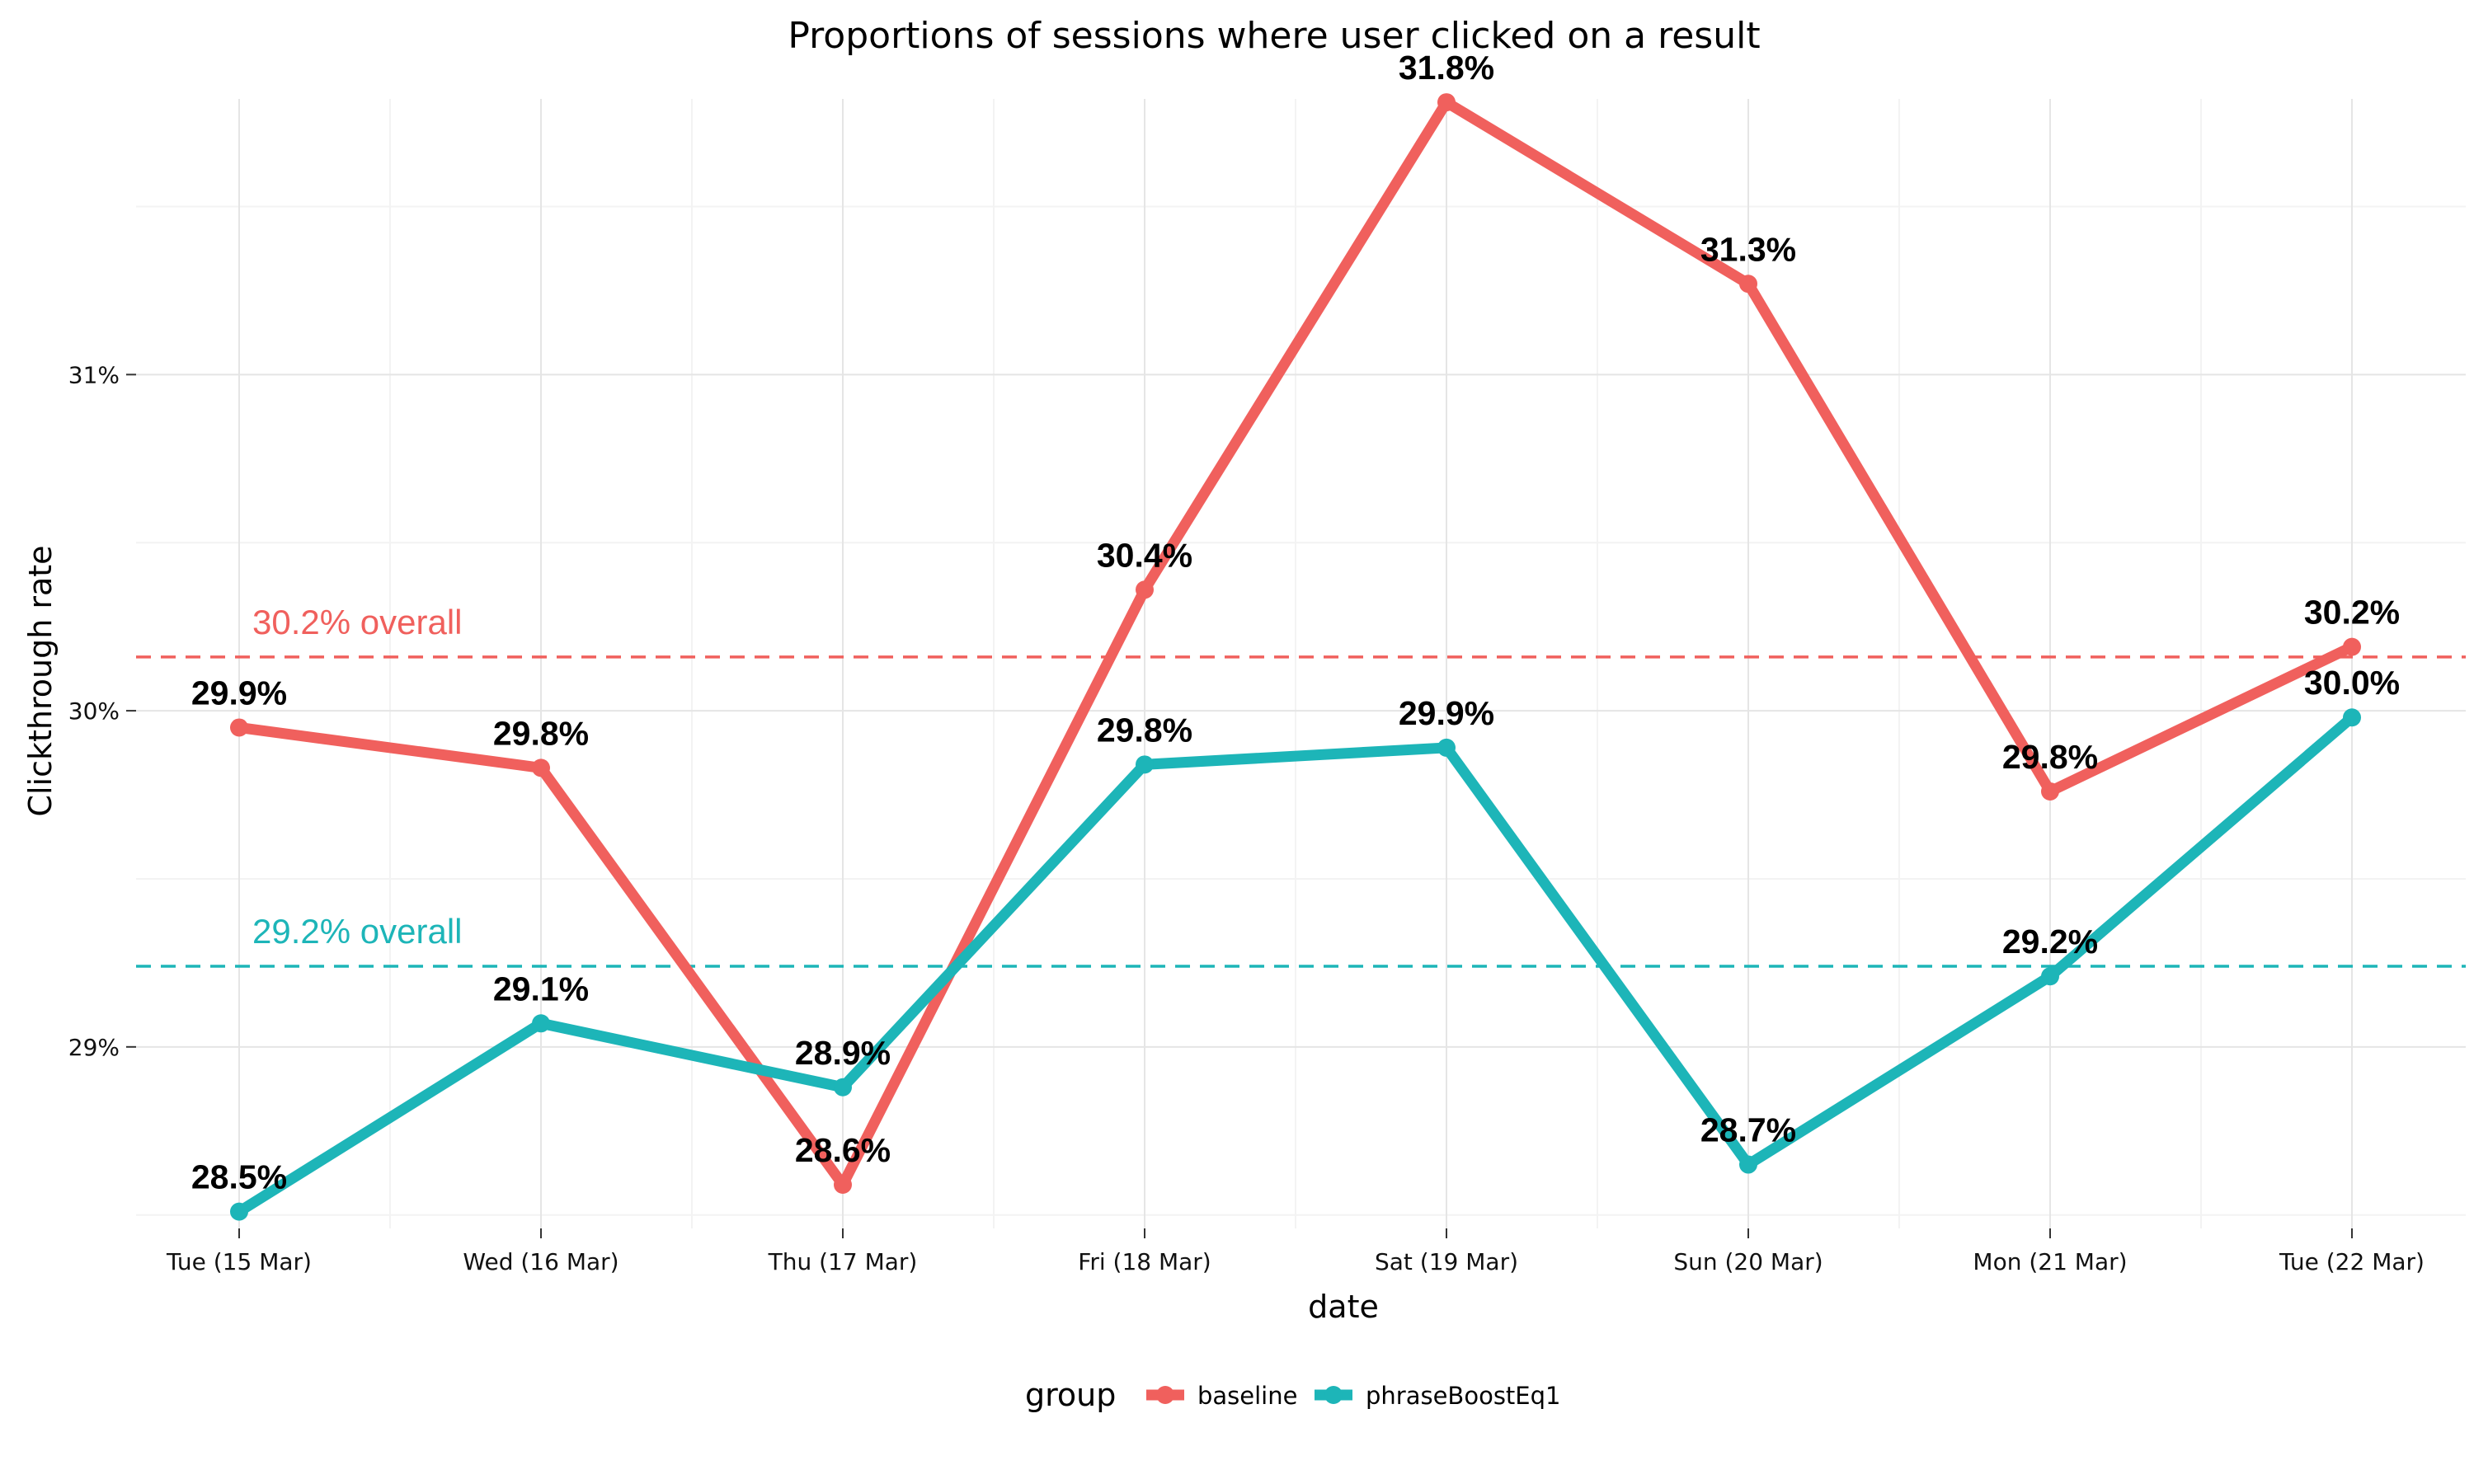  What do you see at coordinates (541, 988) in the screenshot?
I see `data-label: 29.1%` at bounding box center [541, 988].